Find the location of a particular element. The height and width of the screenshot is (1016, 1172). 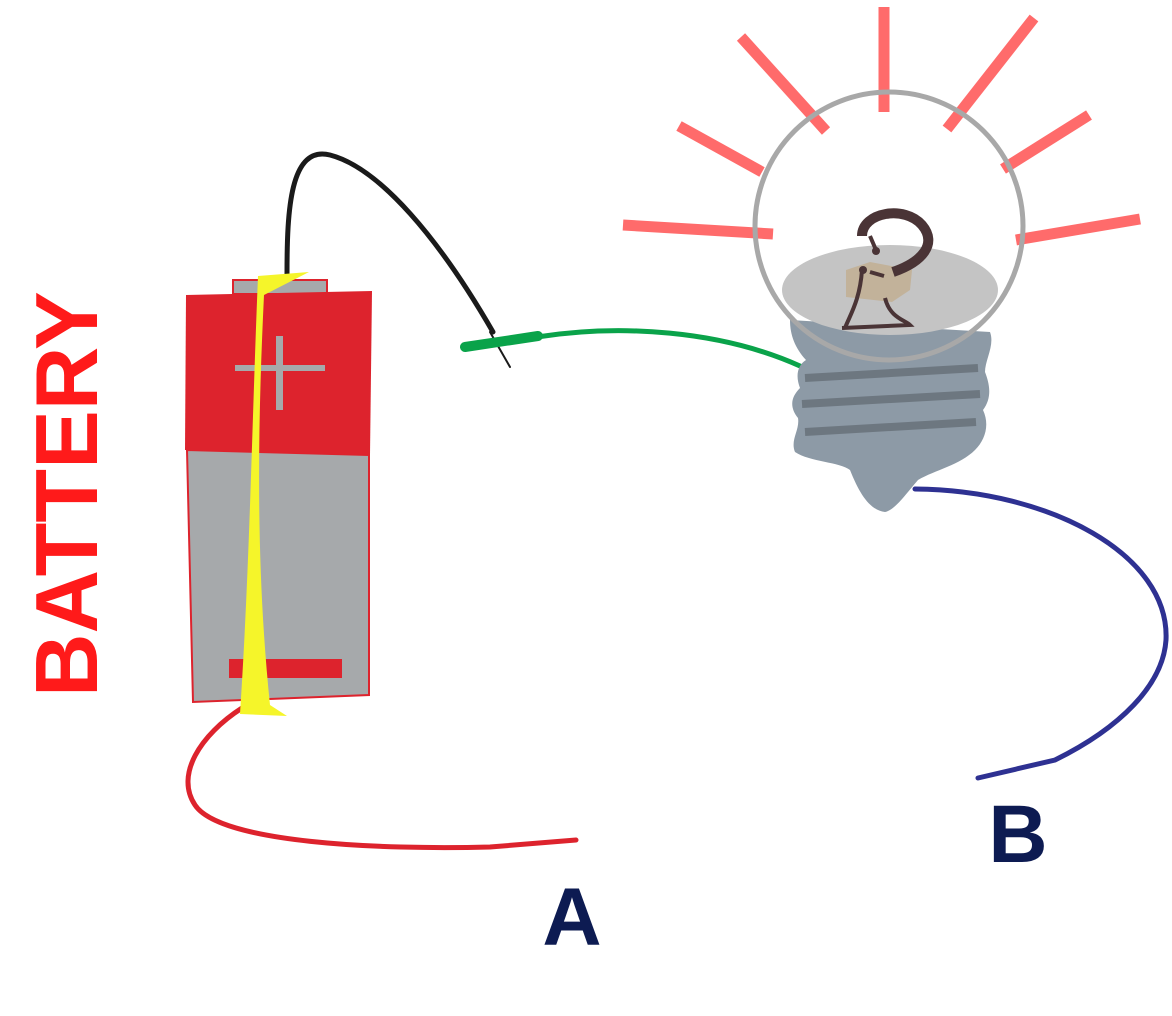

battery-icon is located at coordinates (278, 494).